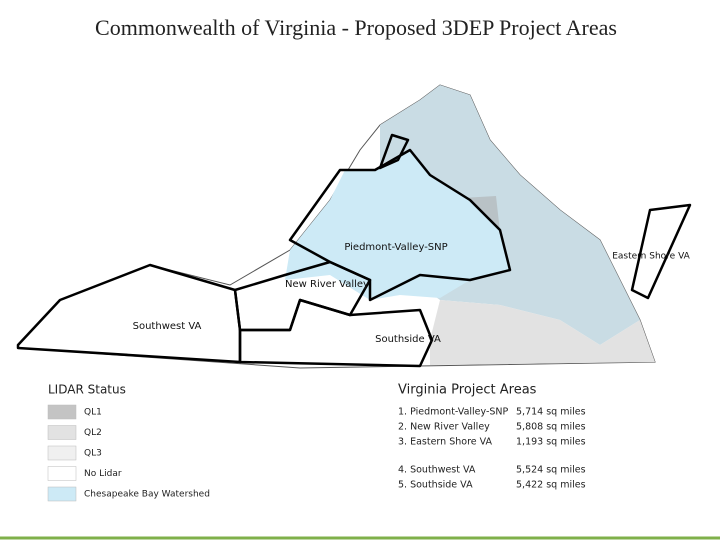  I want to click on area-size: 5,524 sq miles, so click(551, 470).